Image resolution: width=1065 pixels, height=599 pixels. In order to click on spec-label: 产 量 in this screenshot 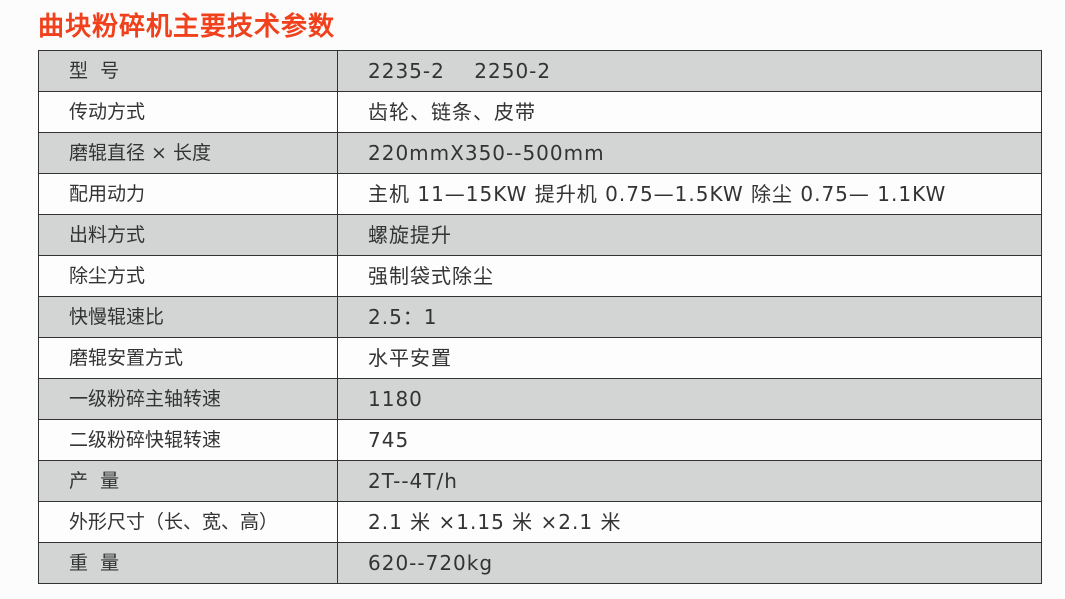, I will do `click(188, 481)`.